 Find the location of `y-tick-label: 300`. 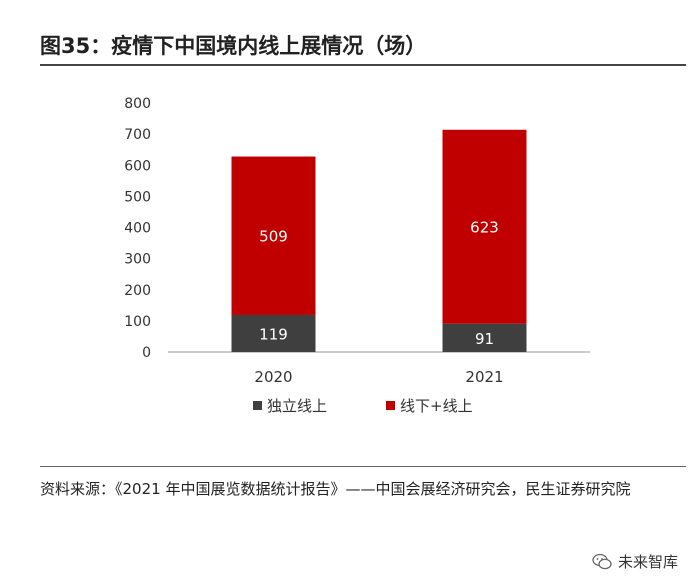

y-tick-label: 300 is located at coordinates (137, 260).